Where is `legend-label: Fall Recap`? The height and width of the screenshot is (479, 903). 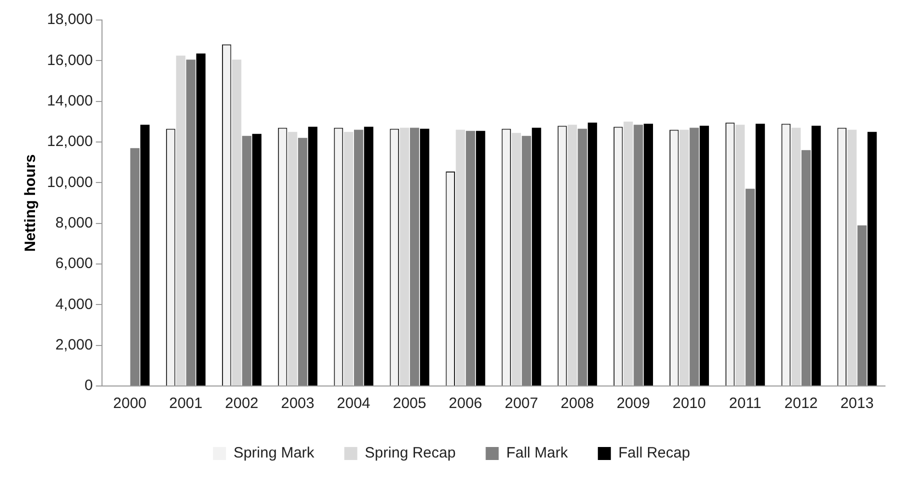 legend-label: Fall Recap is located at coordinates (654, 453).